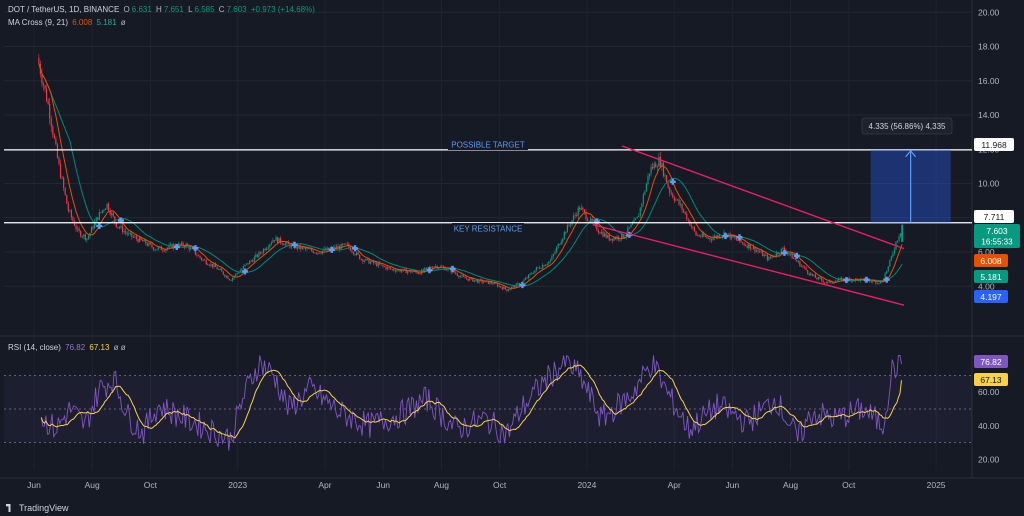 The height and width of the screenshot is (516, 1024). I want to click on price-tick-label: 10.00, so click(989, 184).